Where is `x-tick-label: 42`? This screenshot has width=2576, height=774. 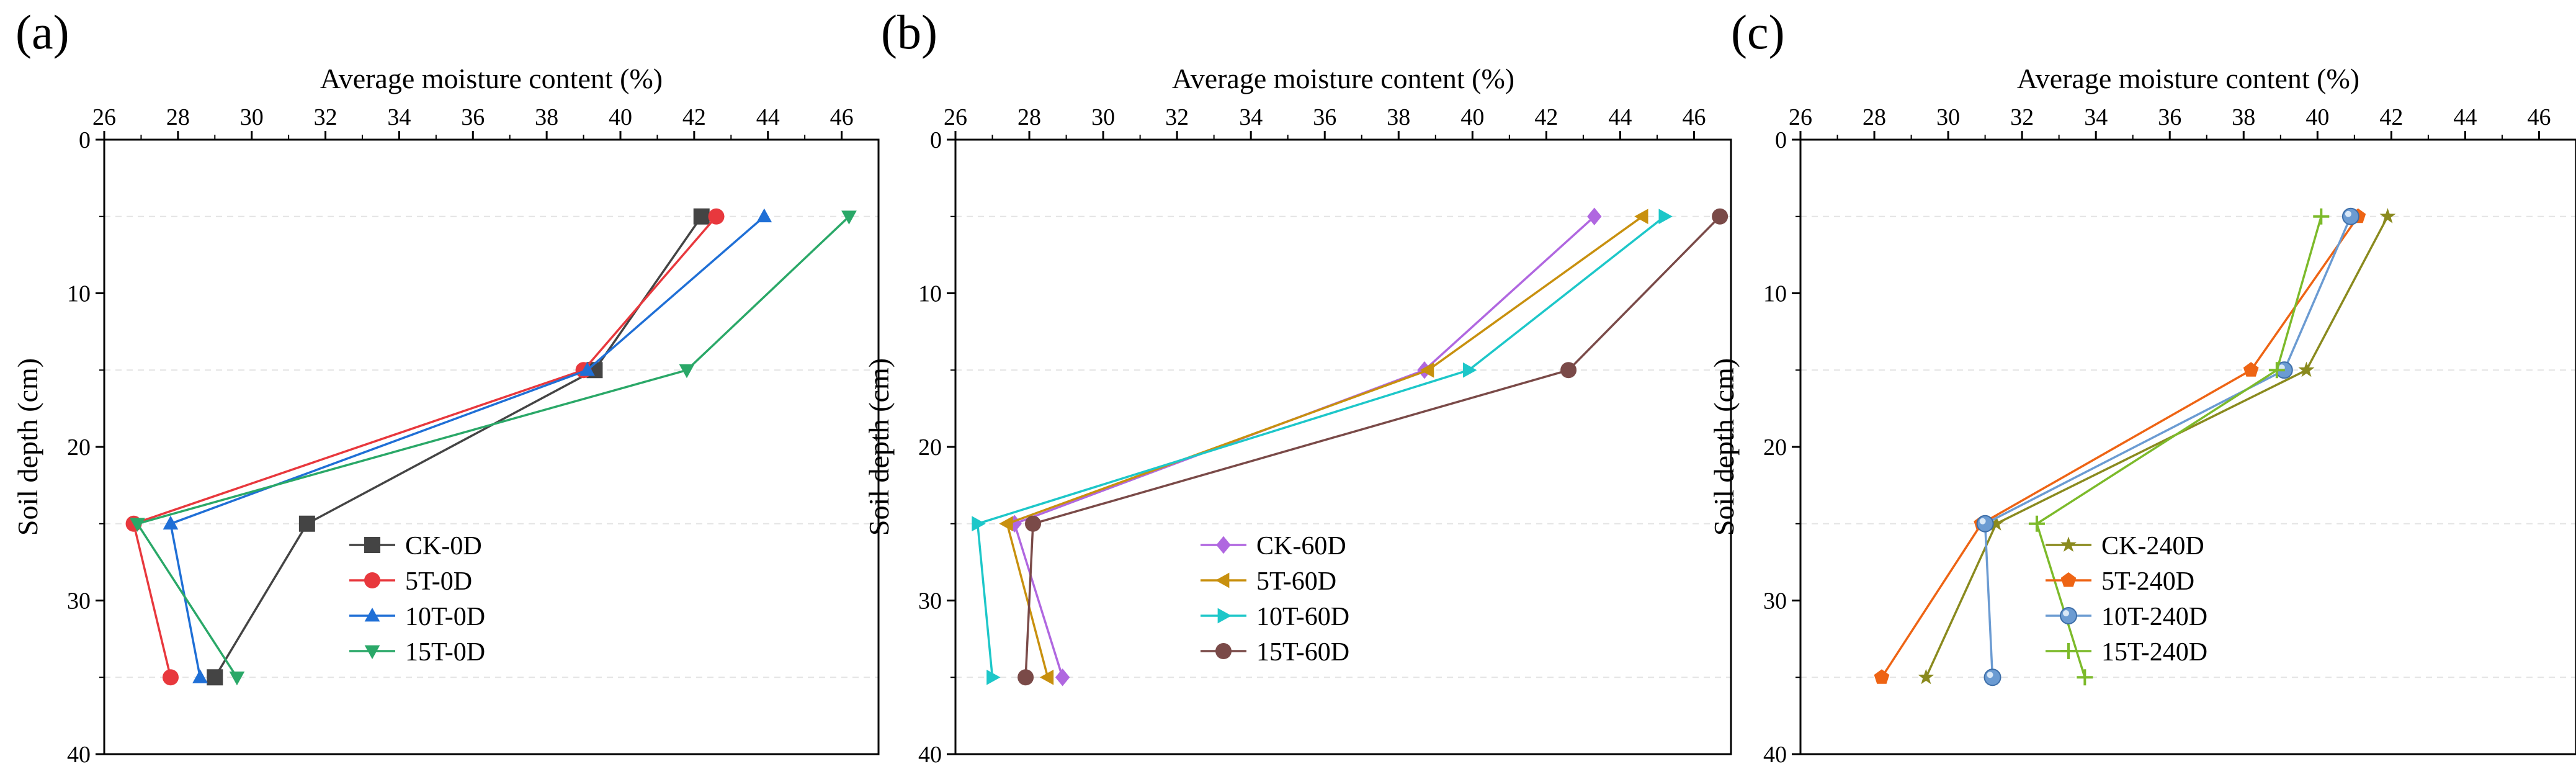 x-tick-label: 42 is located at coordinates (694, 117).